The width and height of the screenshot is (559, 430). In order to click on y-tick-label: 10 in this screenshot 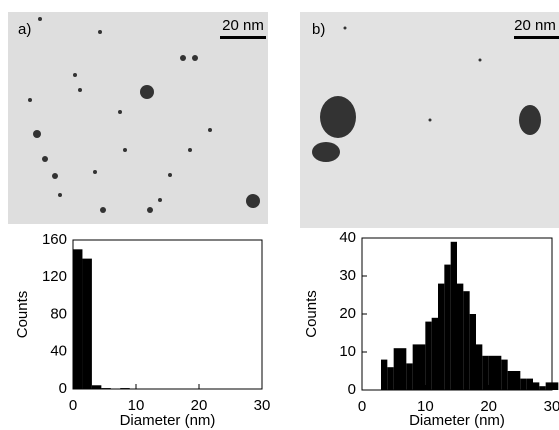, I will do `click(347, 351)`.